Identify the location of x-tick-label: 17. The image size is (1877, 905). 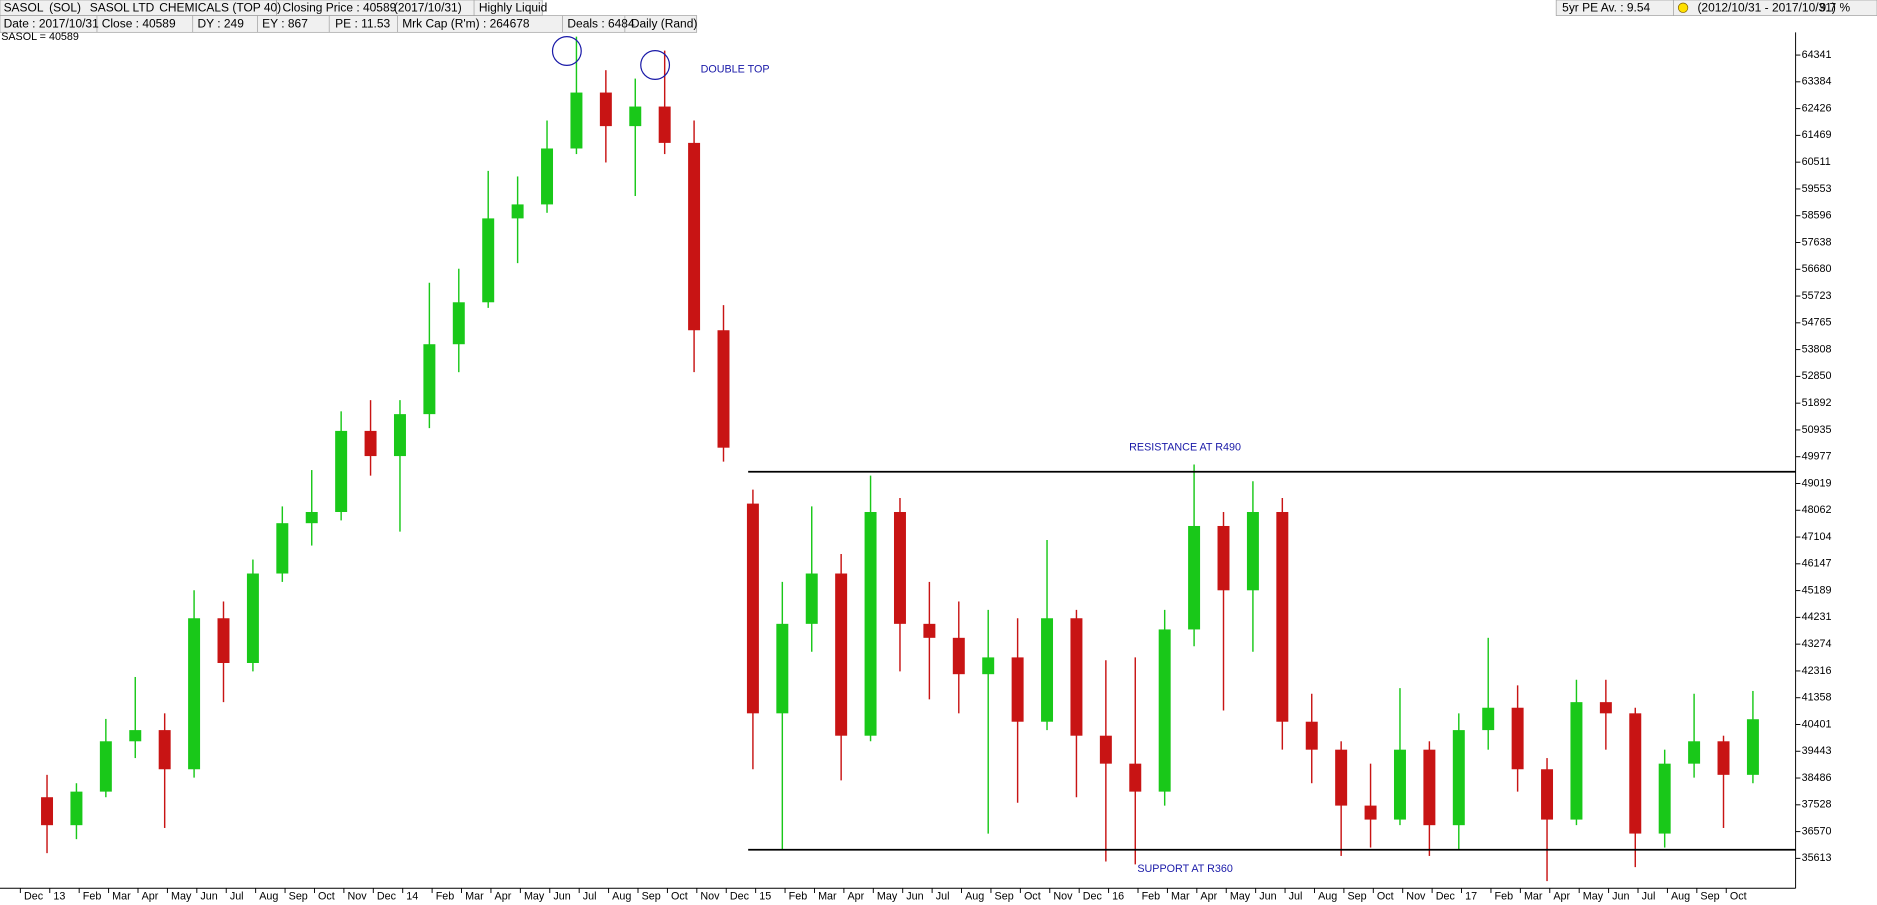
(1471, 896).